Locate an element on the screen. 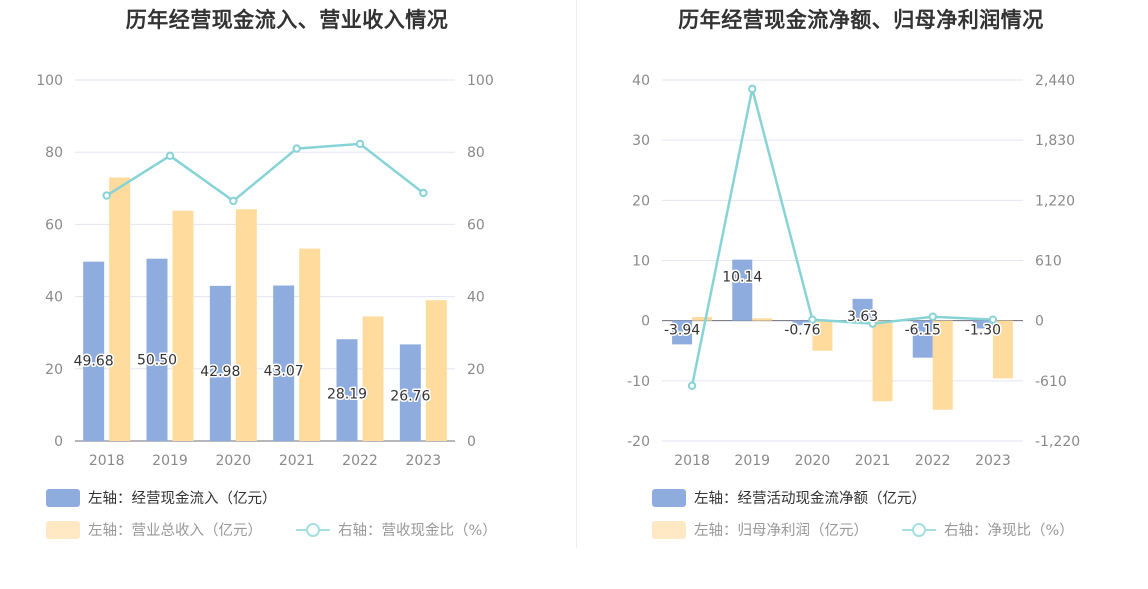 The height and width of the screenshot is (589, 1148). legend-item: 左轴：归母净利润（亿元） is located at coordinates (760, 529).